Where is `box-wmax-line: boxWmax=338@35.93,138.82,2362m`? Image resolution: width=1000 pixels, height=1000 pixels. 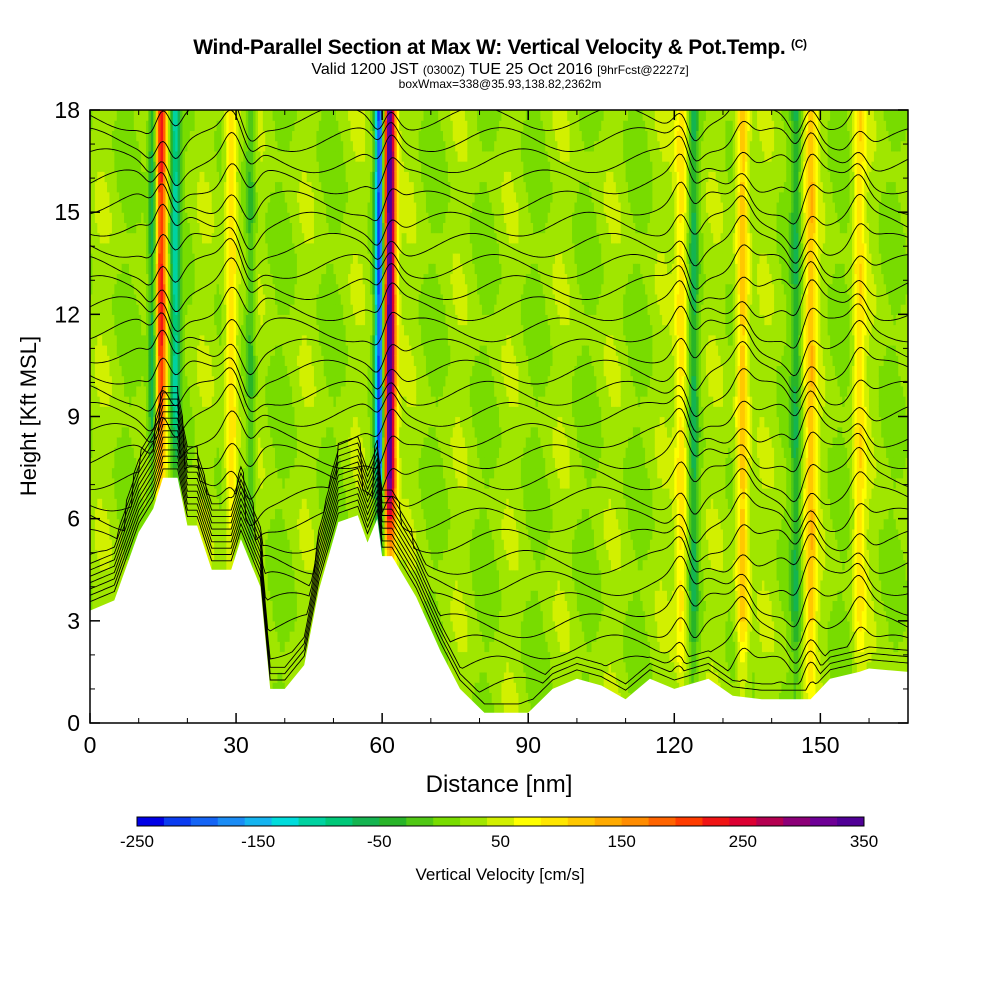
box-wmax-line: boxWmax=338@35.93,138.82,2362m is located at coordinates (500, 84).